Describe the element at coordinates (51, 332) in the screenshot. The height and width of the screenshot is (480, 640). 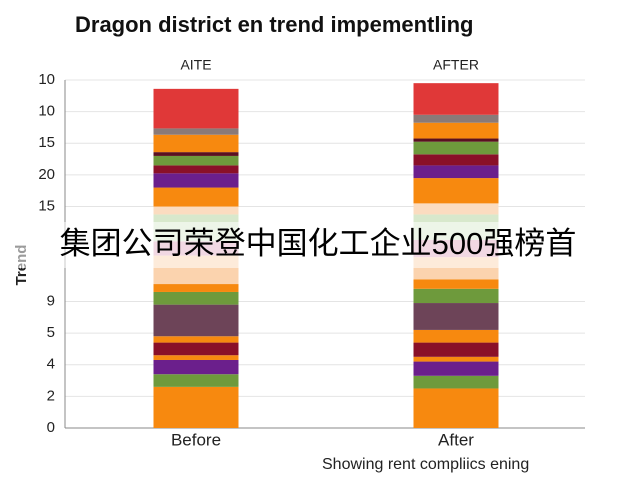
I see `y-tick-label: 5` at that location.